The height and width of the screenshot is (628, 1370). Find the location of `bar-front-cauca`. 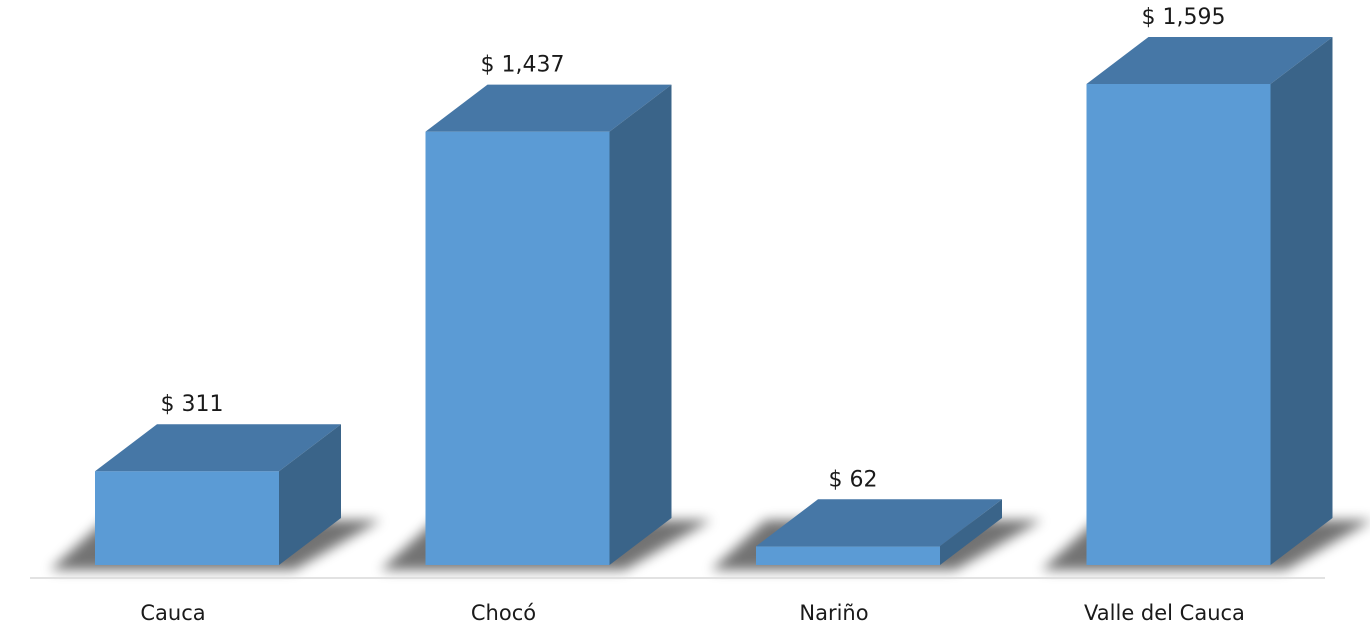

bar-front-cauca is located at coordinates (187, 518).